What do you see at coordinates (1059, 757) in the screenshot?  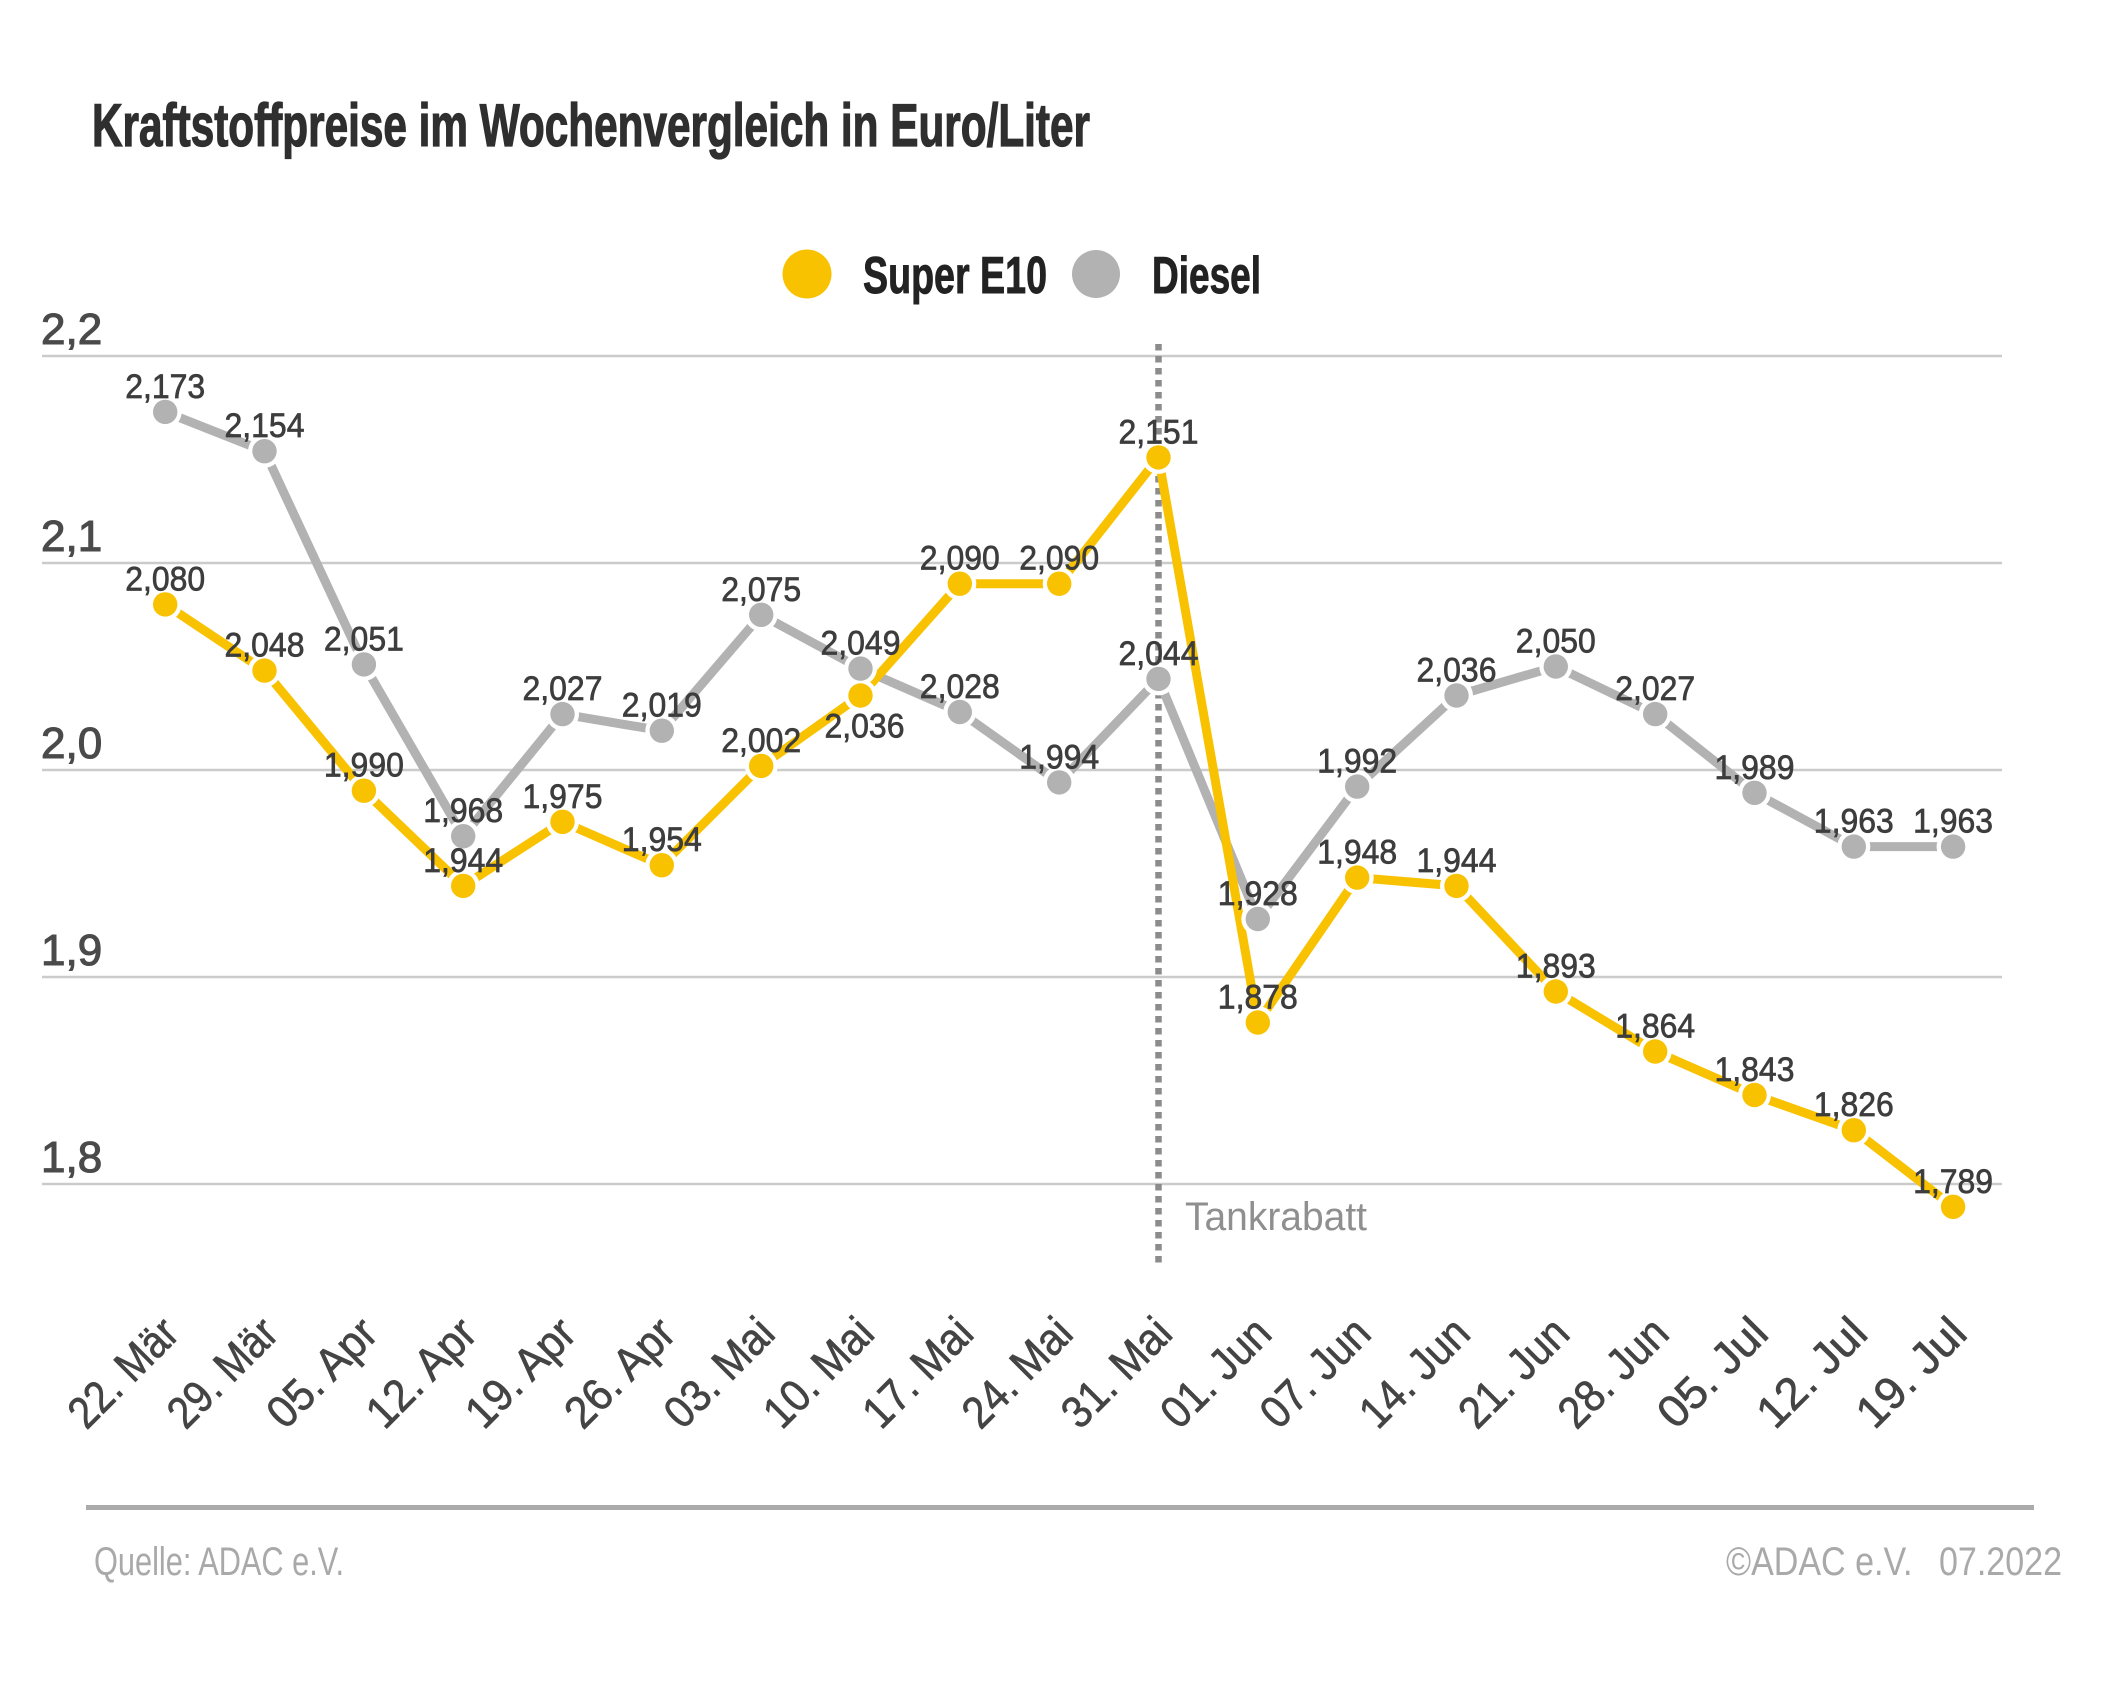 I see `svg-text: 1,994` at bounding box center [1059, 757].